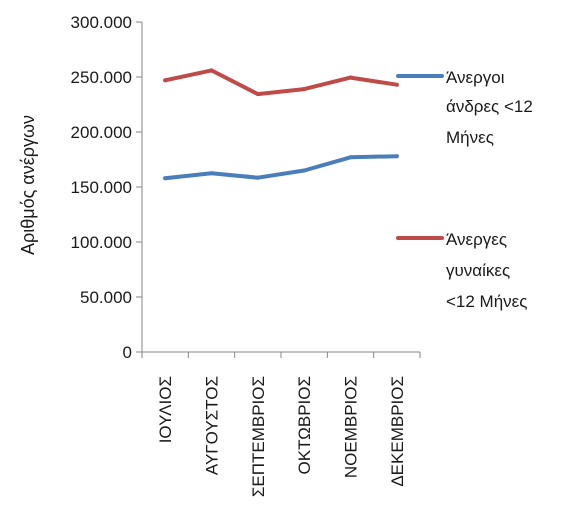 The image size is (565, 532). What do you see at coordinates (165, 409) in the screenshot?
I see `x-tick-label: ΙΟΥΛΙΟΣ` at bounding box center [165, 409].